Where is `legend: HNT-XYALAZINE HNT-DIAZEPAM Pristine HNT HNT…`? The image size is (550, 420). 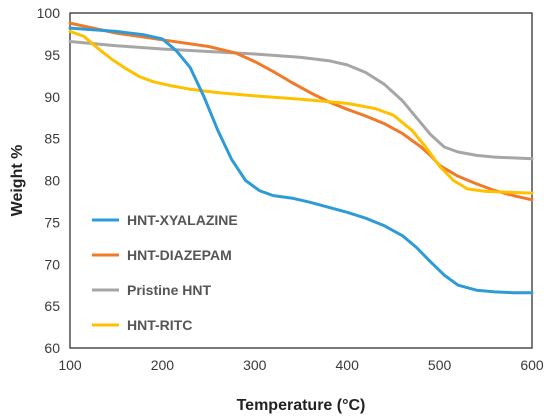 legend: HNT-XYALAZINE HNT-DIAZEPAM Pristine HNT HNT… is located at coordinates (165, 272).